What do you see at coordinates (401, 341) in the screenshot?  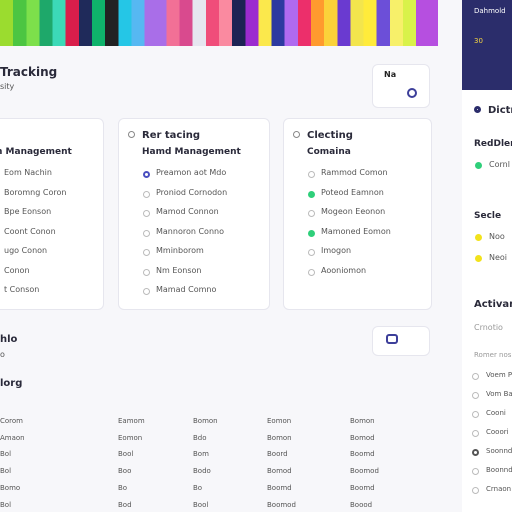 I see `action-button` at bounding box center [401, 341].